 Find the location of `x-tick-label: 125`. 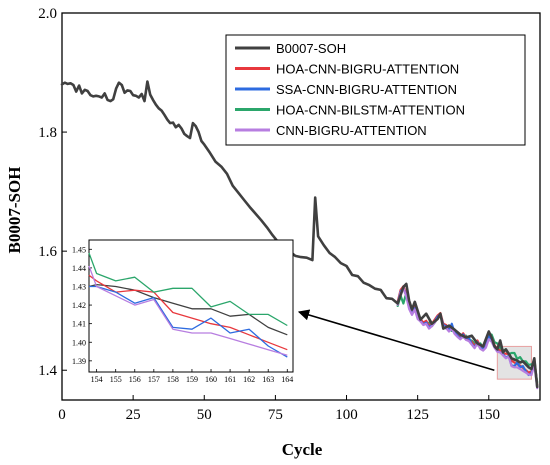

x-tick-label: 125 is located at coordinates (417, 415).